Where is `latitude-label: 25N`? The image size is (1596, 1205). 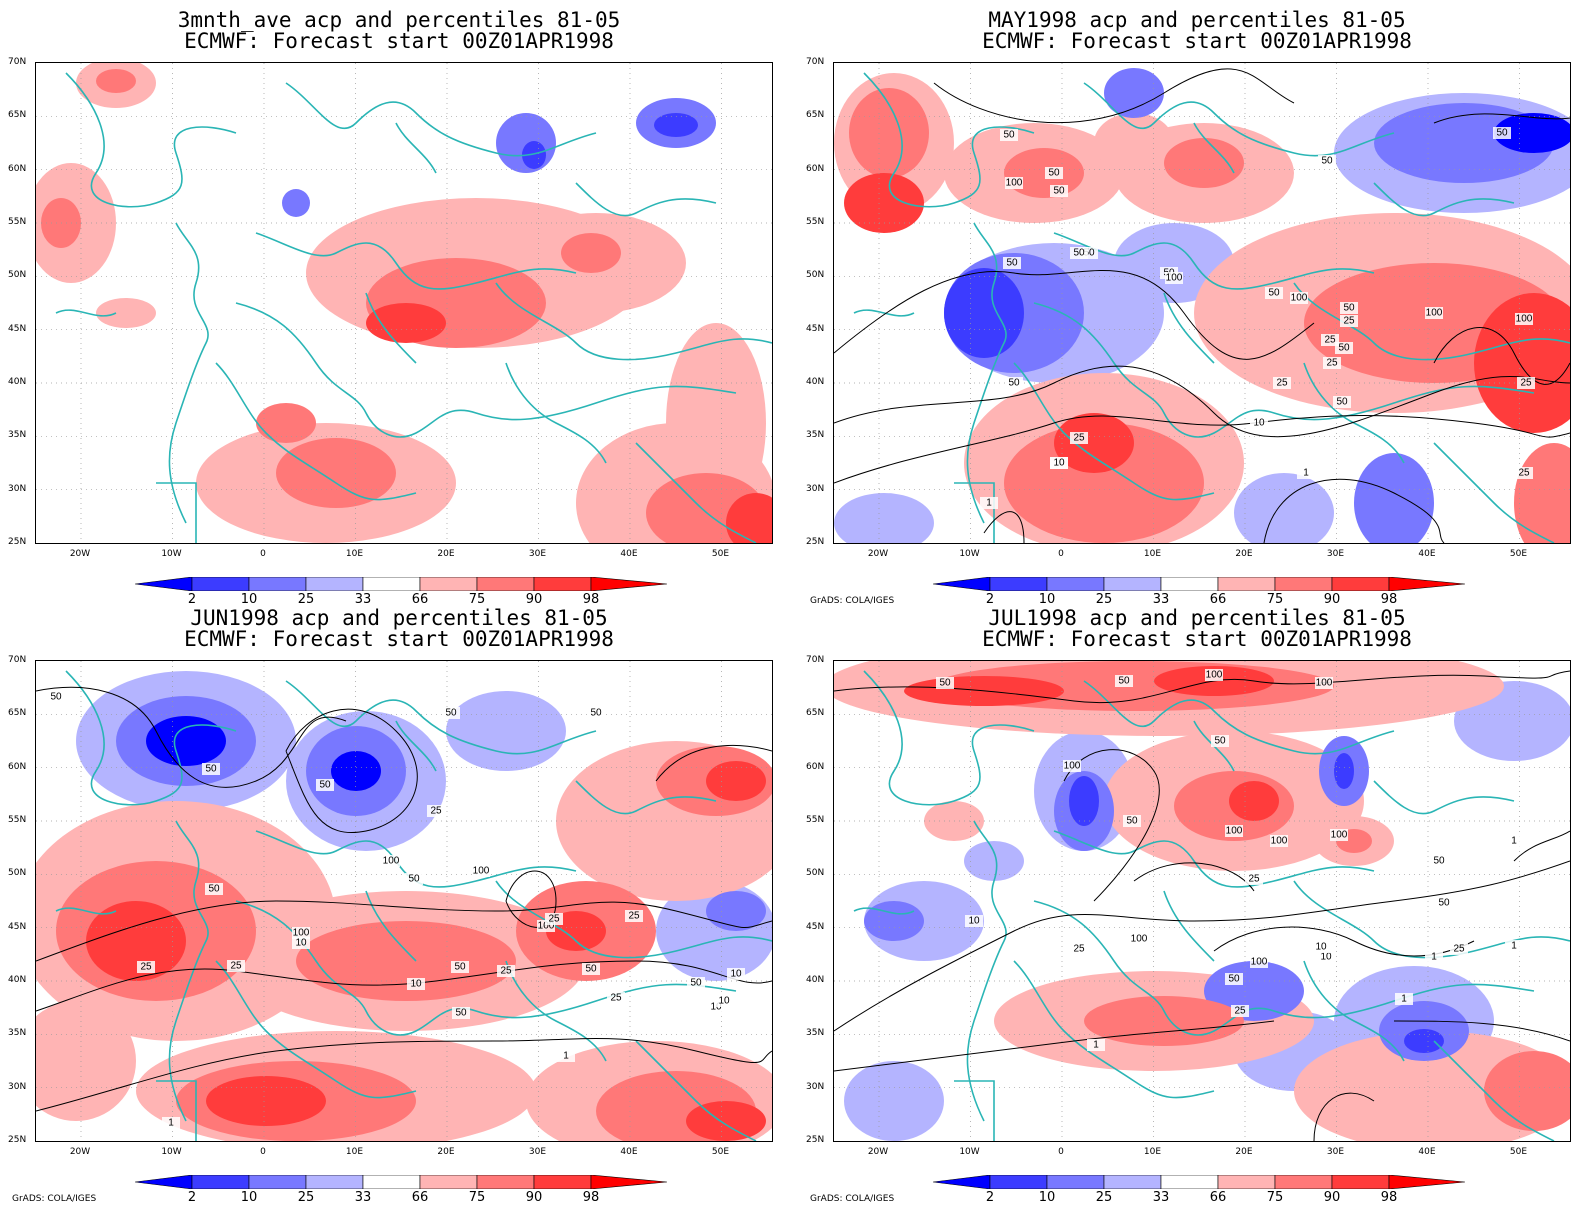
latitude-label: 25N is located at coordinates (17, 1140).